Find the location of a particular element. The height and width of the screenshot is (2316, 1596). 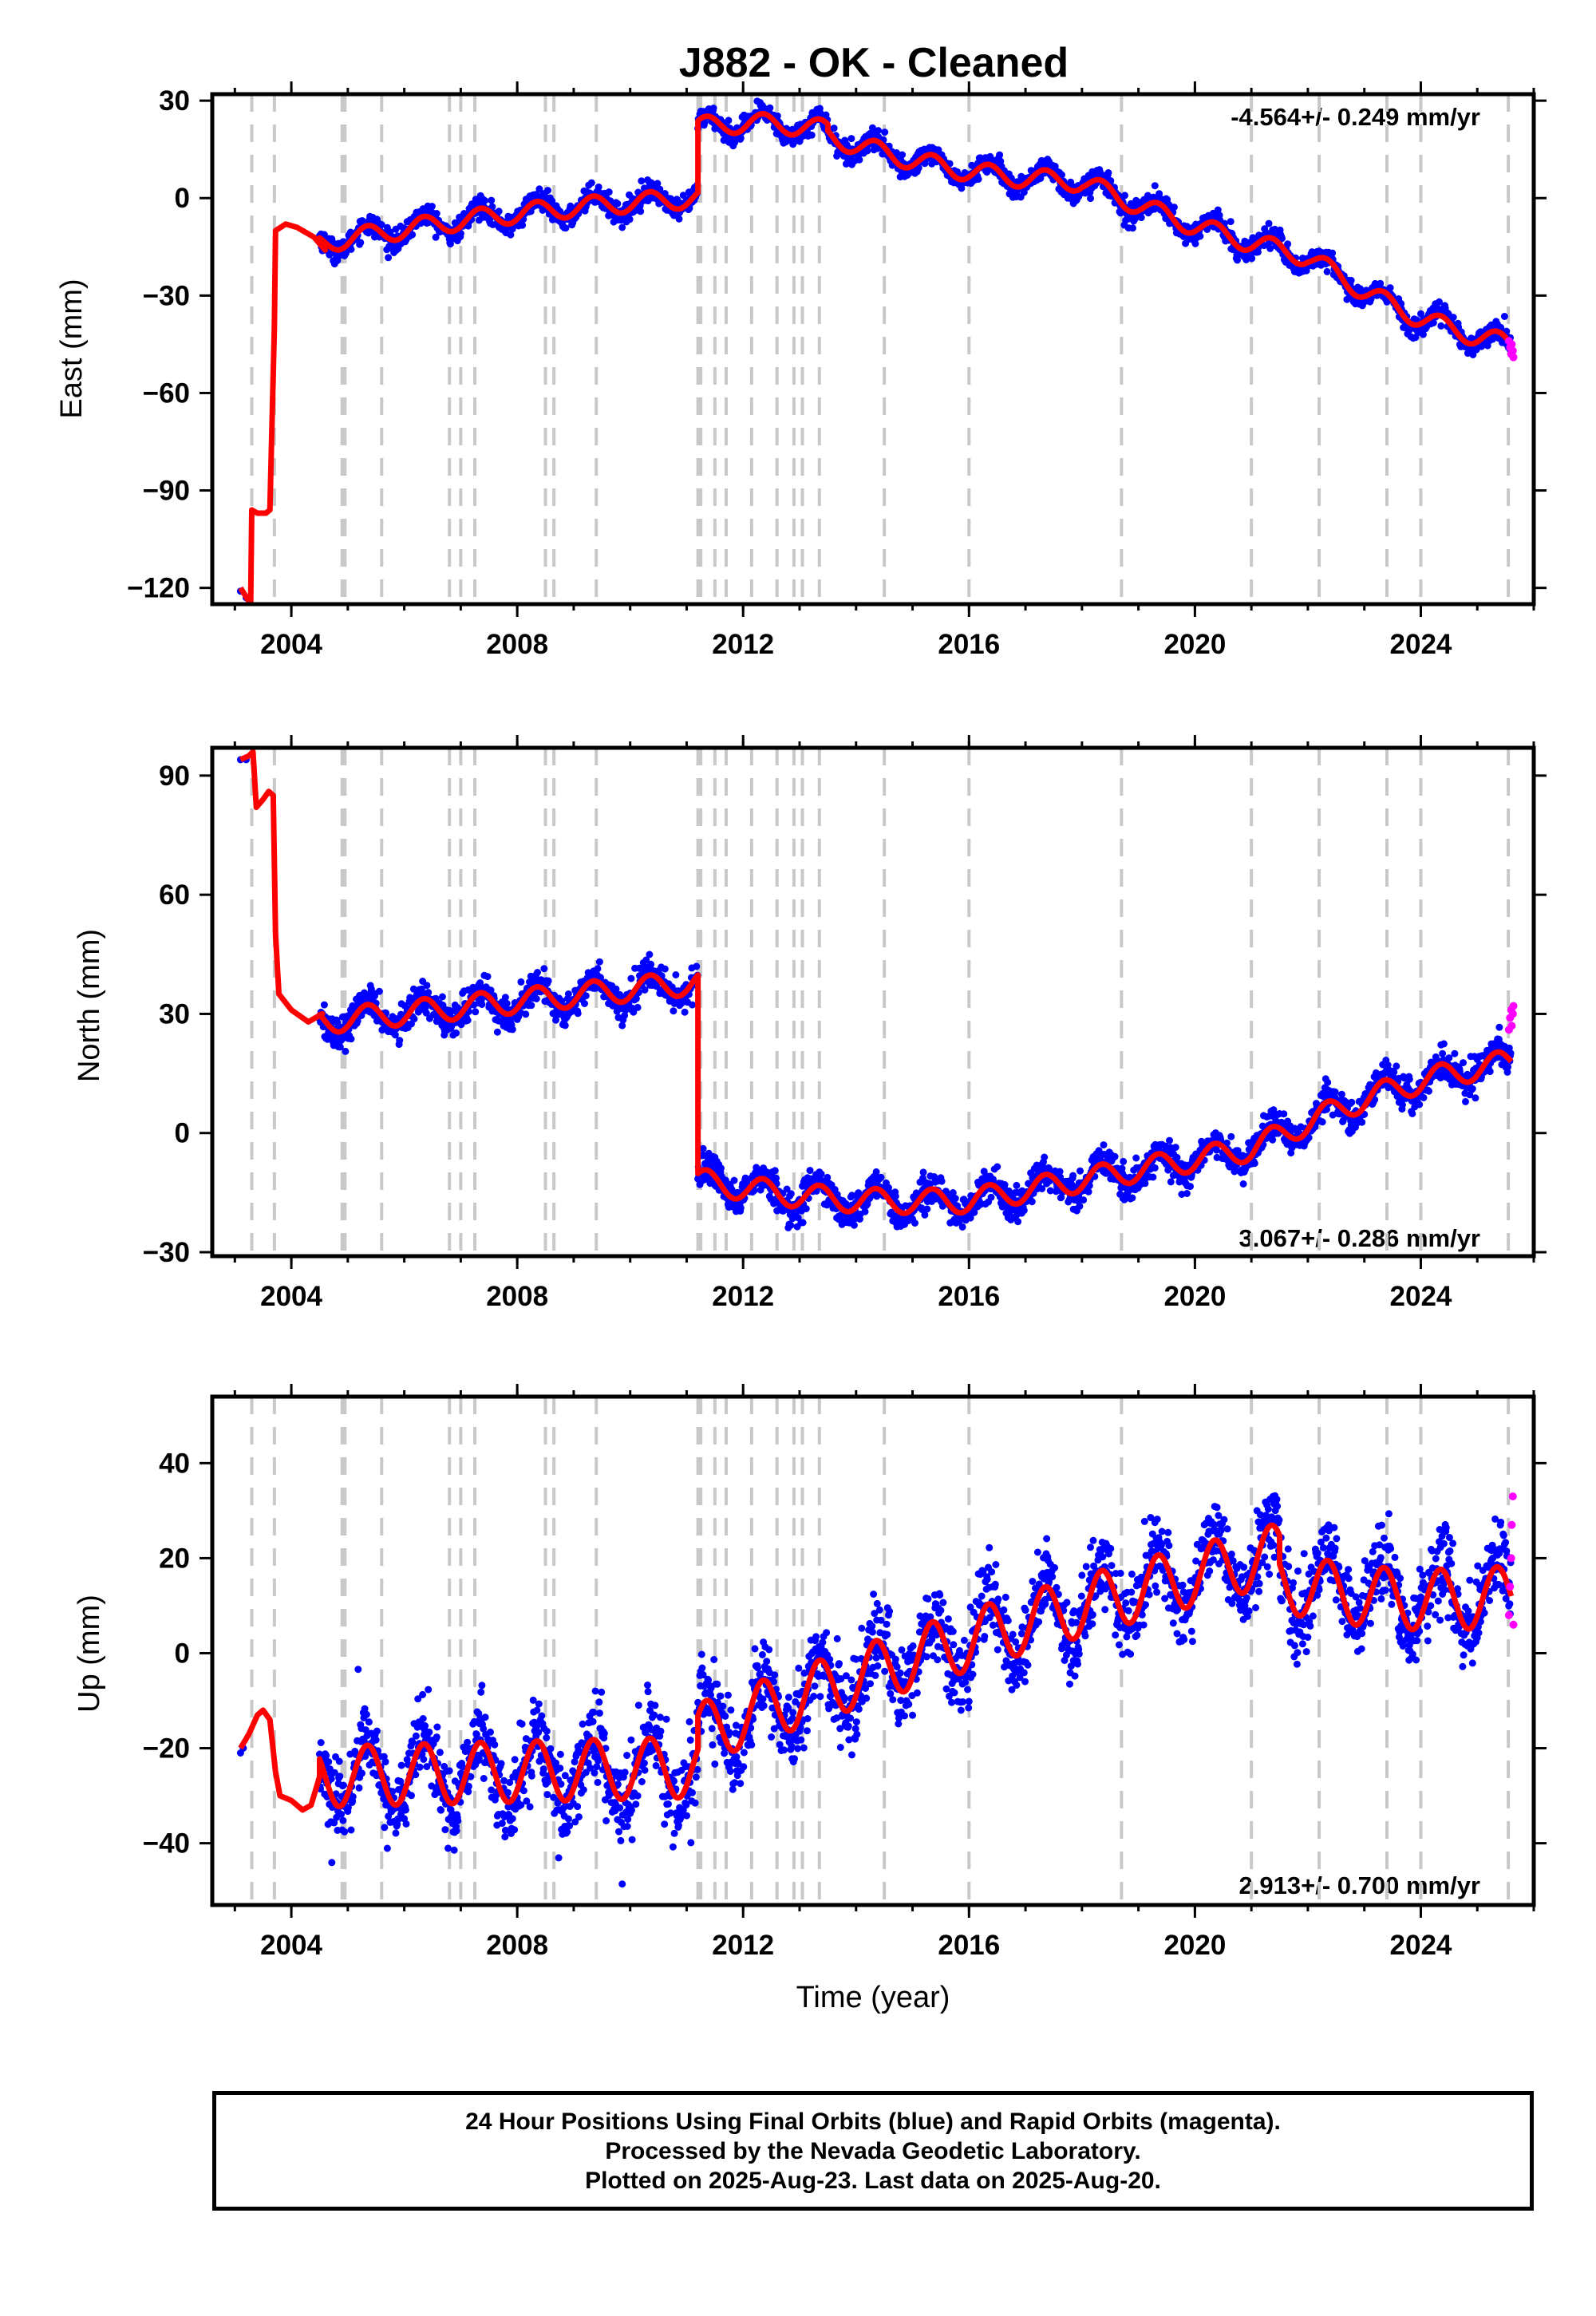

north-axis-label: North (mm) is located at coordinates (89, 1006).